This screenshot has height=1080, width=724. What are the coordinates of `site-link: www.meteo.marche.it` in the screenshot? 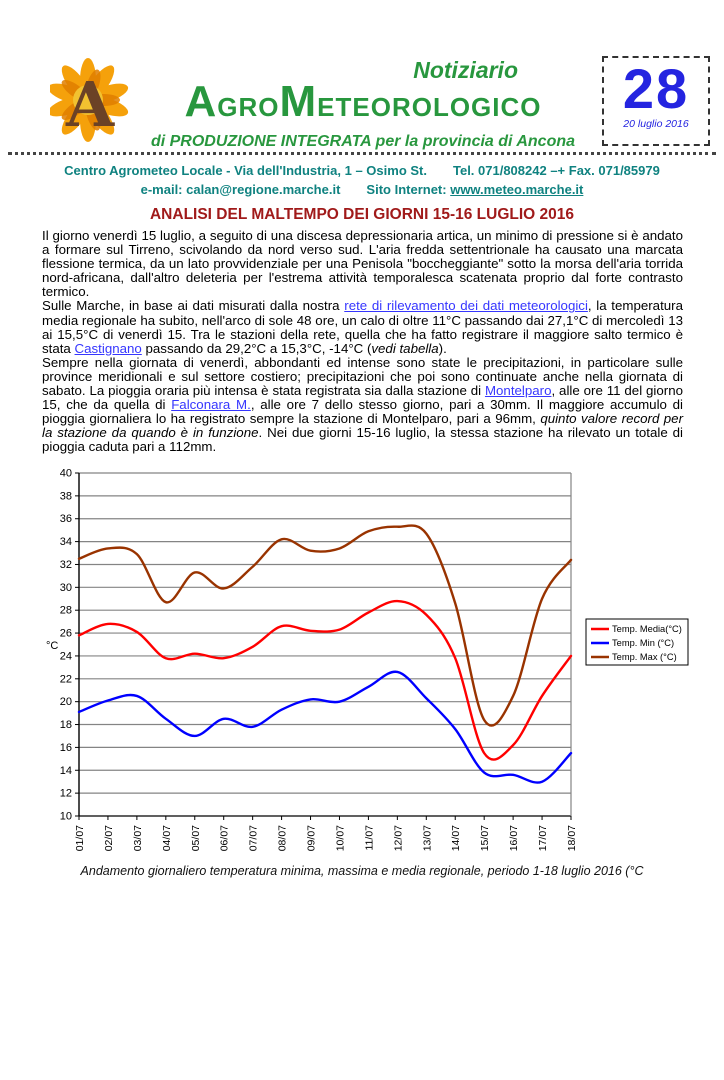 It's located at (517, 189).